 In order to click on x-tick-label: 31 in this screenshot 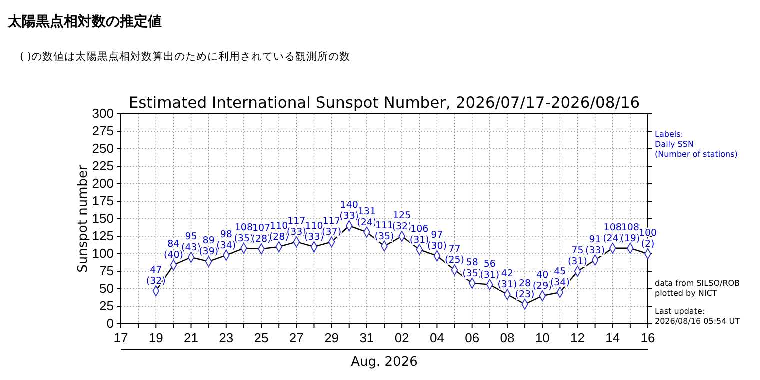, I will do `click(367, 338)`.